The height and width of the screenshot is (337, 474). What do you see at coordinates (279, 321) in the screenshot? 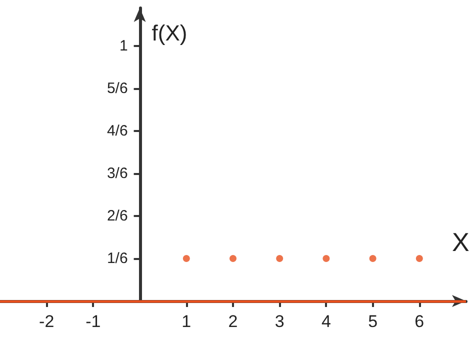
I see `x-tick-label: 3` at bounding box center [279, 321].